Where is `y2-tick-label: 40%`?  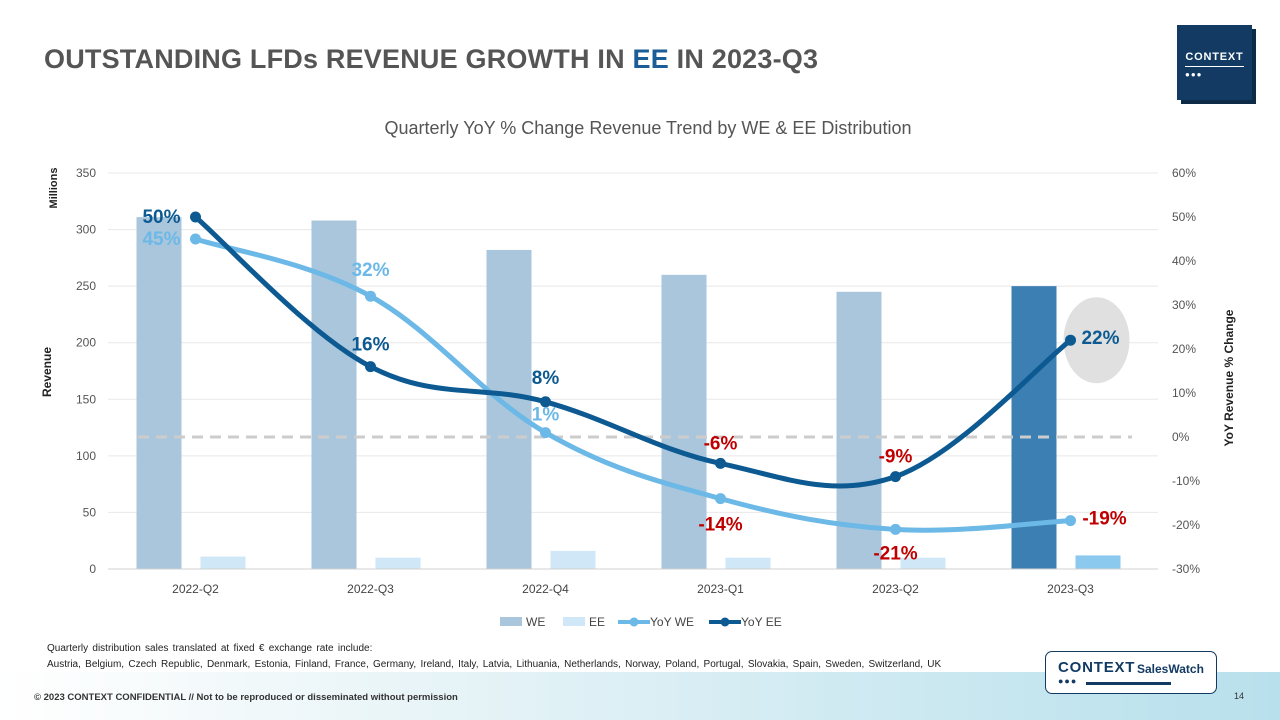
y2-tick-label: 40% is located at coordinates (1184, 261).